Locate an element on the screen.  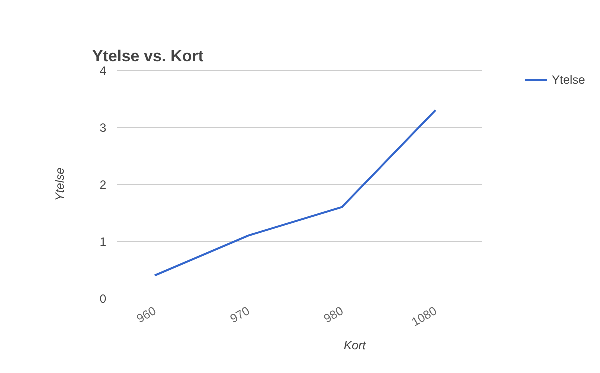
x-tick-label: 970 is located at coordinates (240, 315).